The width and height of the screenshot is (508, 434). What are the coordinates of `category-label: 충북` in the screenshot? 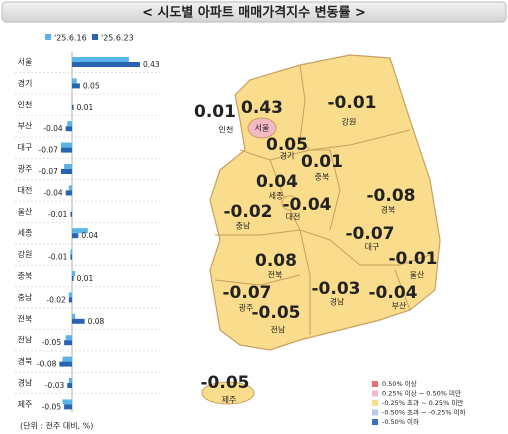 It's located at (25, 276).